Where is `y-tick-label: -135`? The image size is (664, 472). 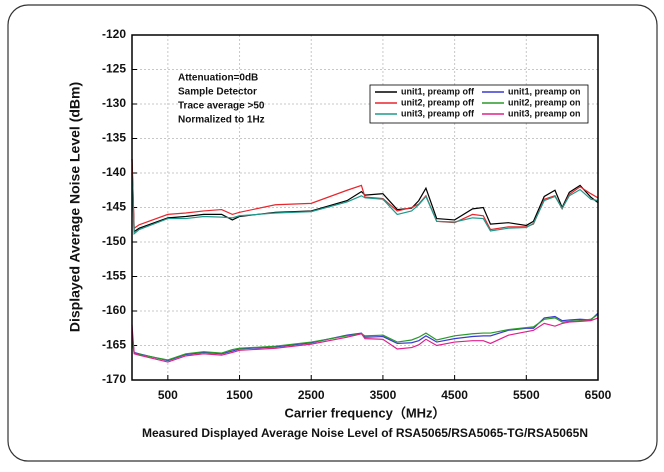
y-tick-label: -135 is located at coordinates (114, 138).